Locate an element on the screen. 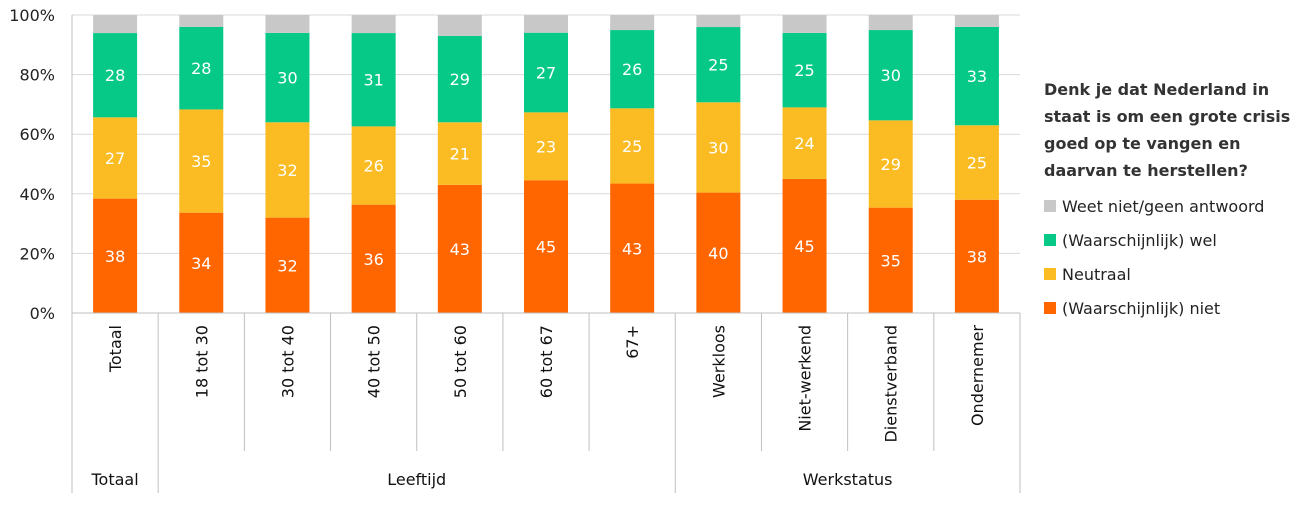 Image resolution: width=1300 pixels, height=527 pixels. data-label: 23 is located at coordinates (546, 146).